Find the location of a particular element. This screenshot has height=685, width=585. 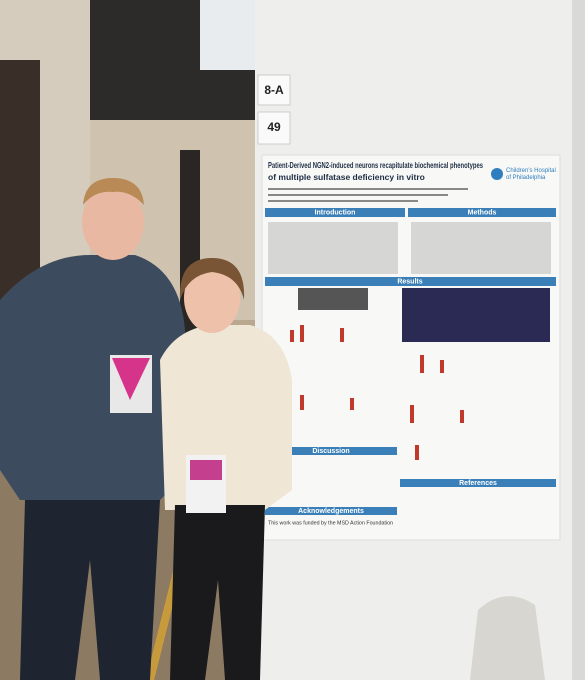

methods-text is located at coordinates (481, 248).